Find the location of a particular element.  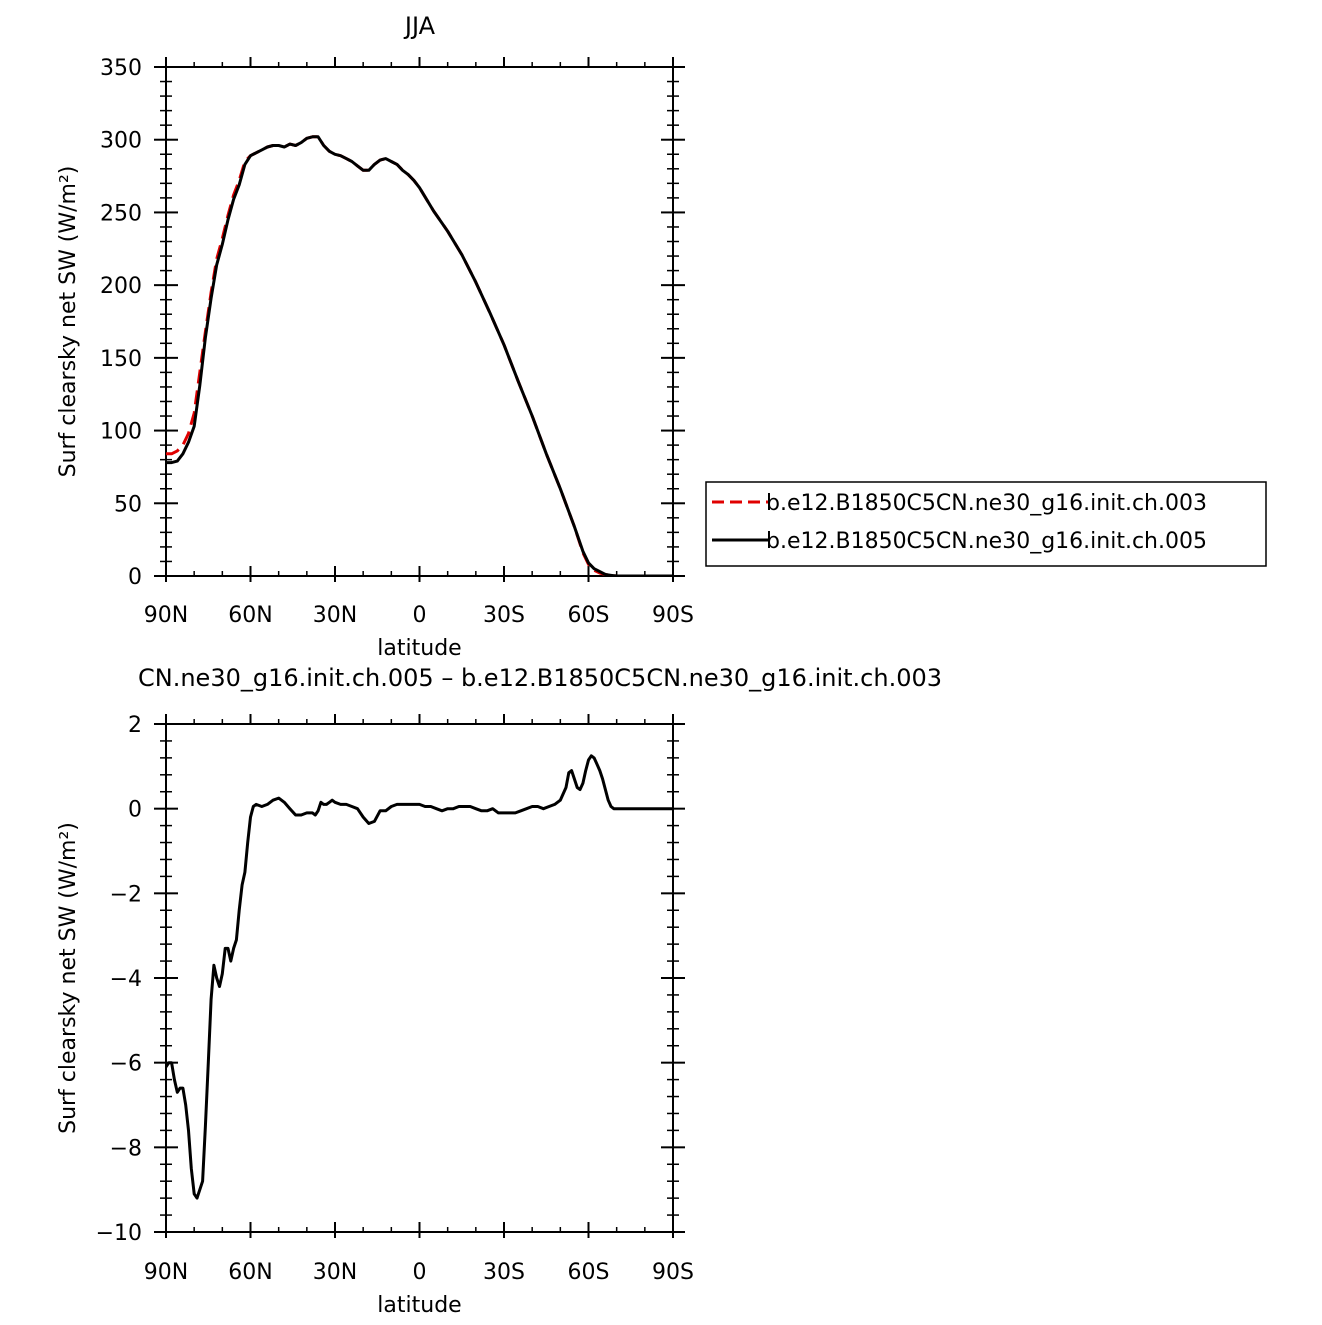

y-tick-label: −10 is located at coordinates (119, 1233).